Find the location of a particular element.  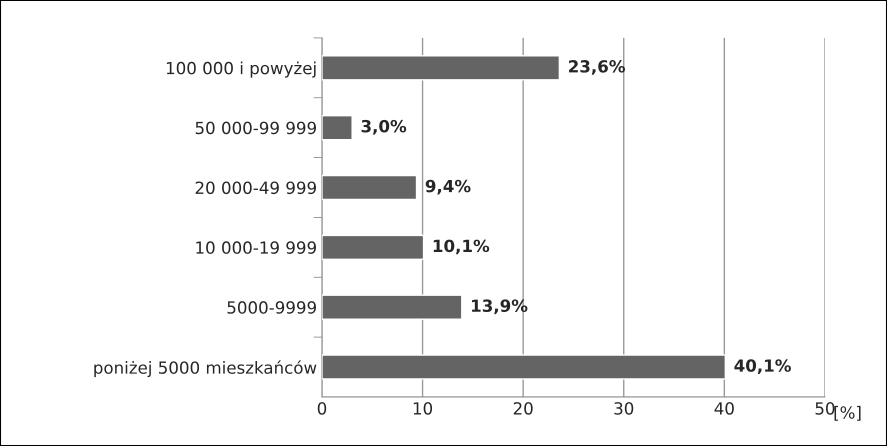

x-tick-label: 40 is located at coordinates (724, 408).